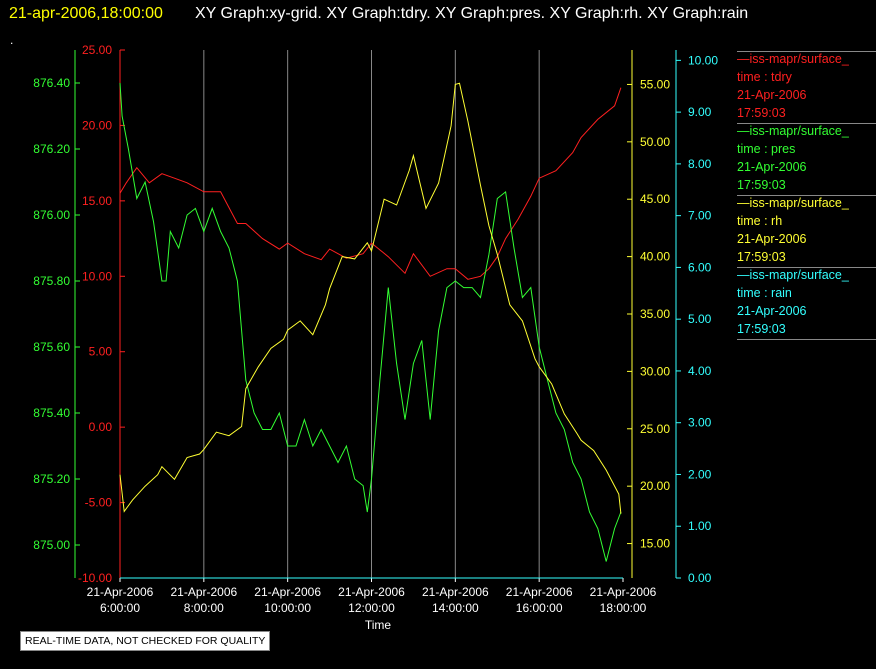 The image size is (876, 669). What do you see at coordinates (761, 329) in the screenshot?
I see `legend-rain-time: 17:59:03` at bounding box center [761, 329].